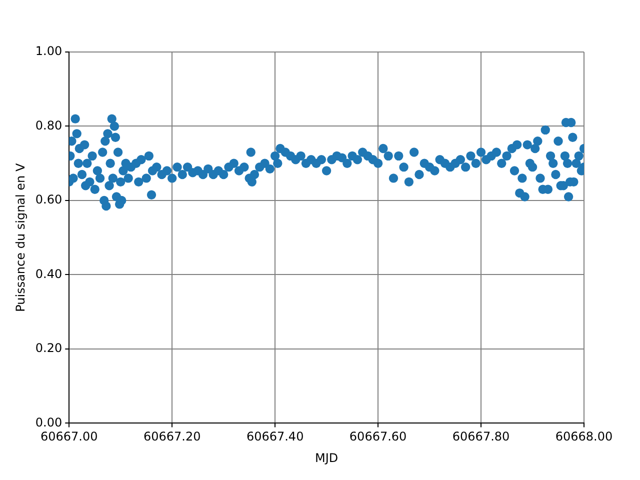 The height and width of the screenshot is (480, 640). I want to click on y-tick-label: 1.00, so click(48, 51).